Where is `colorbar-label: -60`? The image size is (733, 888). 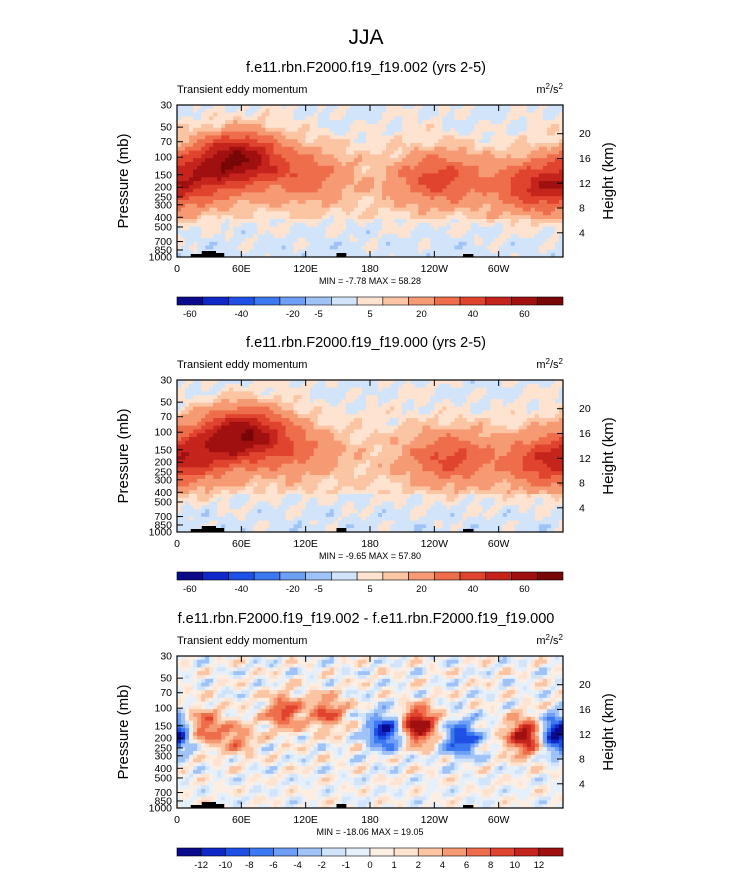 colorbar-label: -60 is located at coordinates (190, 314).